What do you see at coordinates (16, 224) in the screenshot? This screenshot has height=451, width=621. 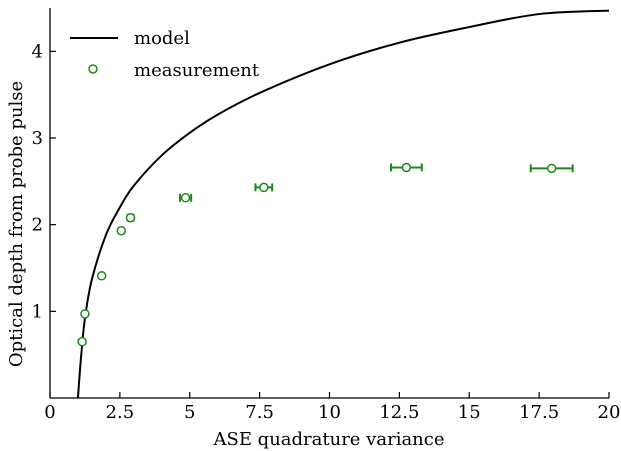 I see `y-axis-label: Optical depth from probe pulse` at bounding box center [16, 224].